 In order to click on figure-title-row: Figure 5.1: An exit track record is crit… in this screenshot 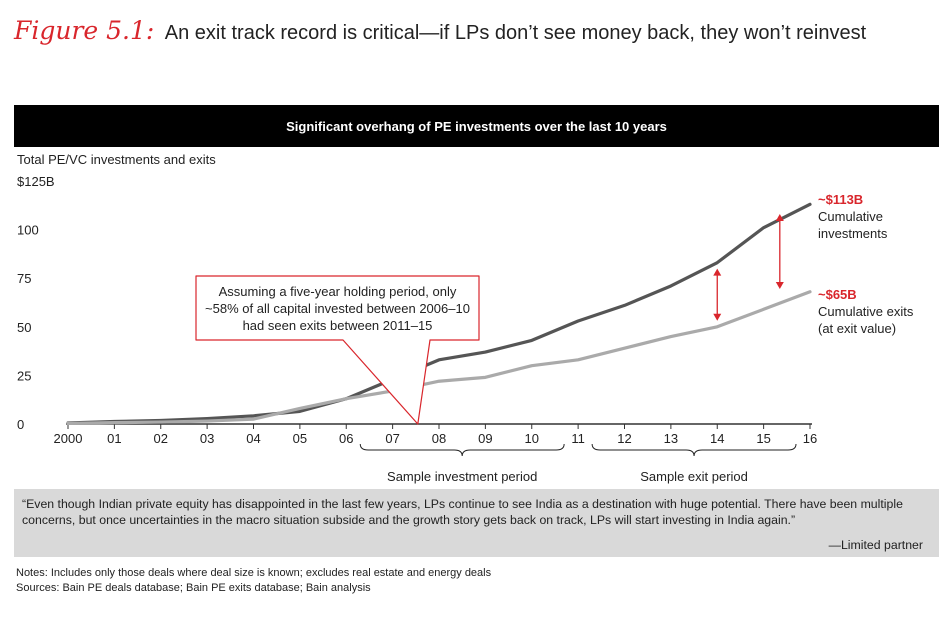, I will do `click(440, 33)`.